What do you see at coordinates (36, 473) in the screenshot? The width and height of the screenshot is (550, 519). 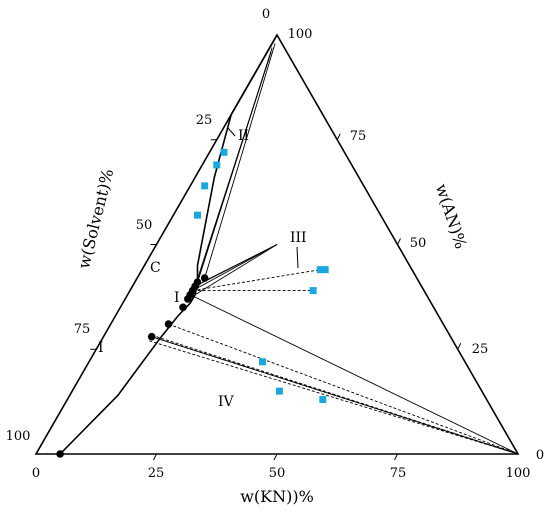 I see `bottom-tick-label: 0` at bounding box center [36, 473].